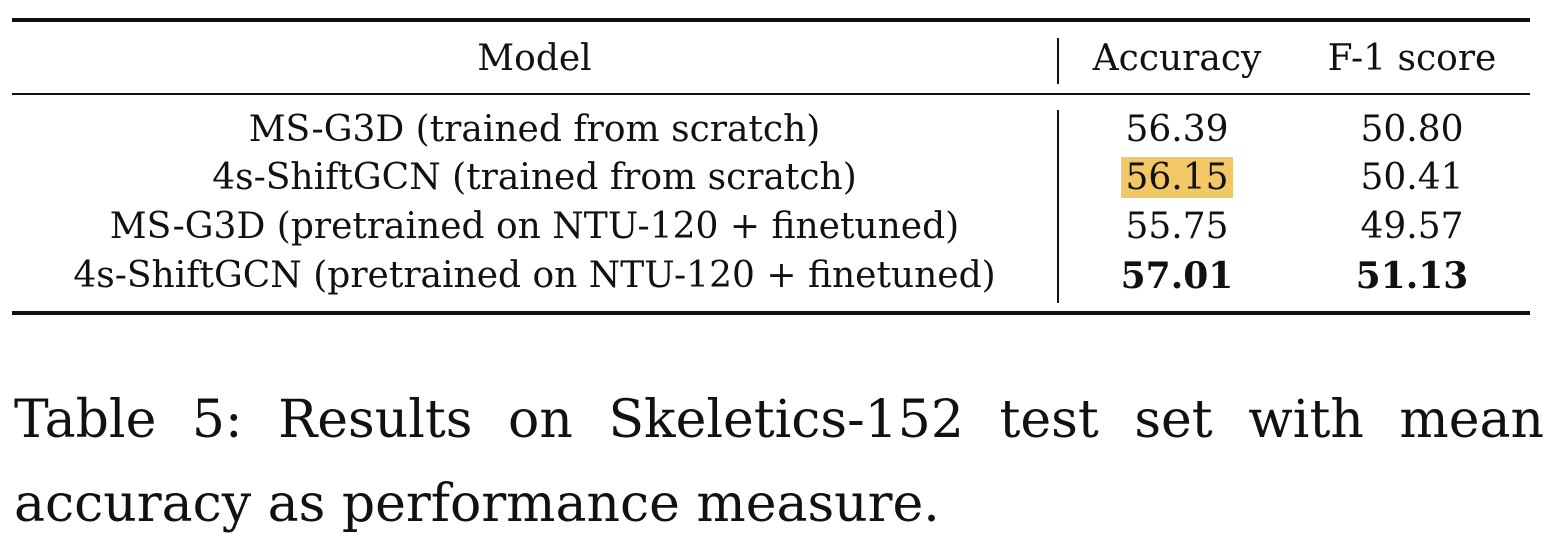  What do you see at coordinates (1058, 206) in the screenshot?
I see `body-column-separator` at bounding box center [1058, 206].